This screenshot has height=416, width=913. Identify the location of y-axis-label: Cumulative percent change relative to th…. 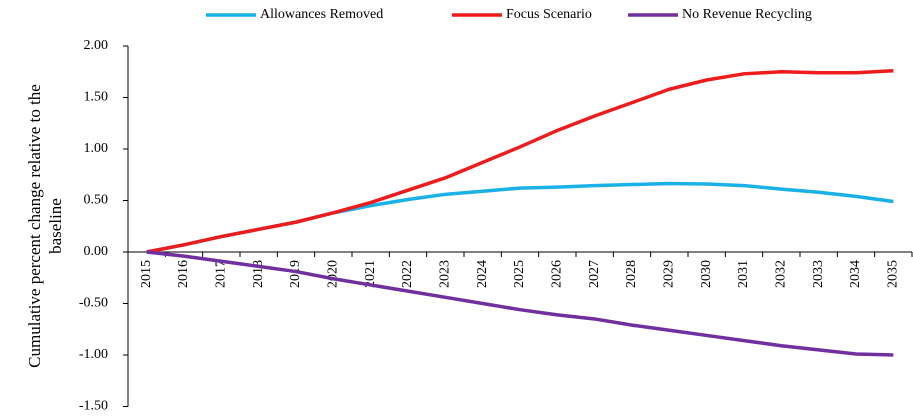
(45, 226).